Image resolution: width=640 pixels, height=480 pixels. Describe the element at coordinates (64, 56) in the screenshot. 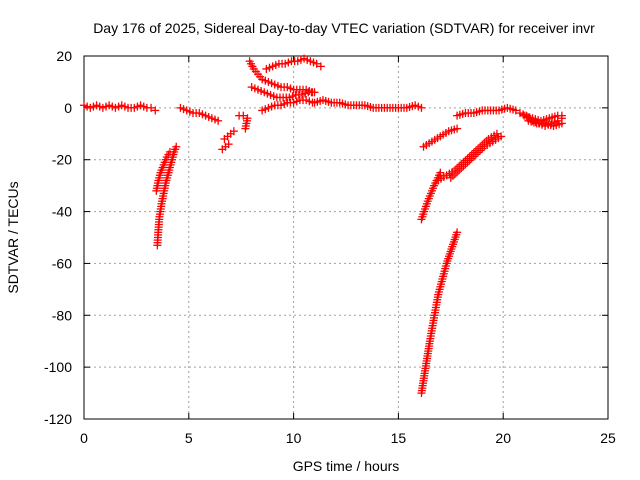

I see `y-tick-label: 20` at that location.